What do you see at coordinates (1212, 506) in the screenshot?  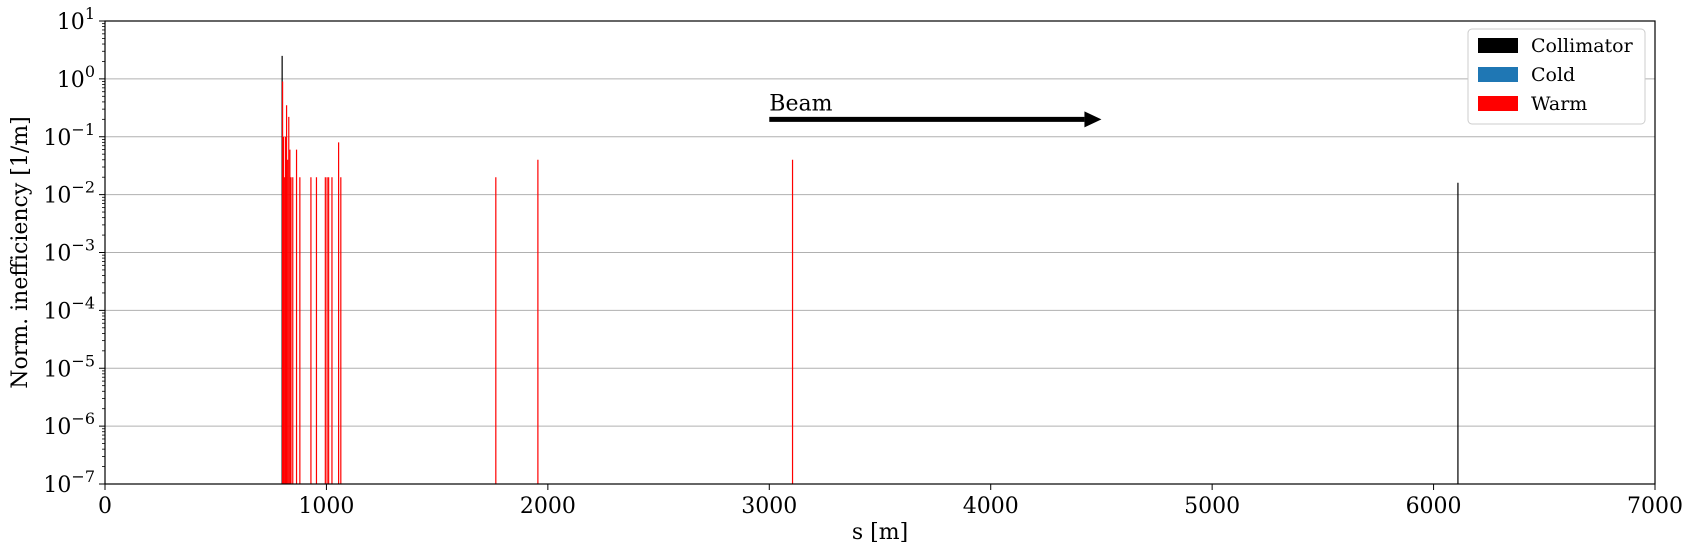 I see `x-tick-label: 5000` at bounding box center [1212, 506].